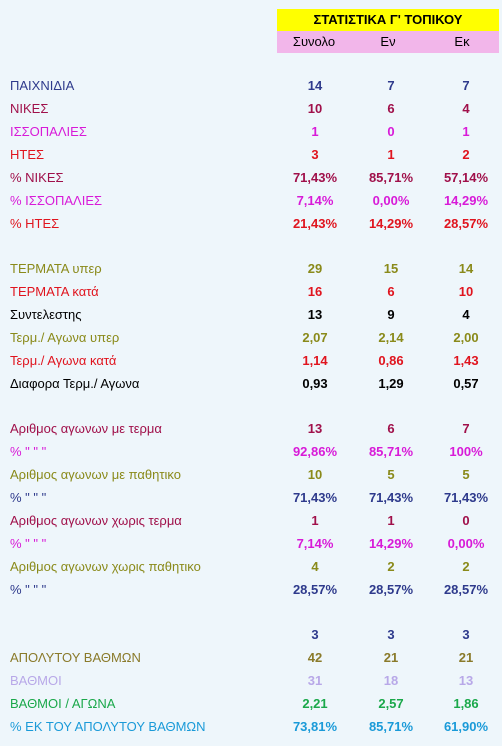  I want to click on row-value-away: 57,14%, so click(466, 177).